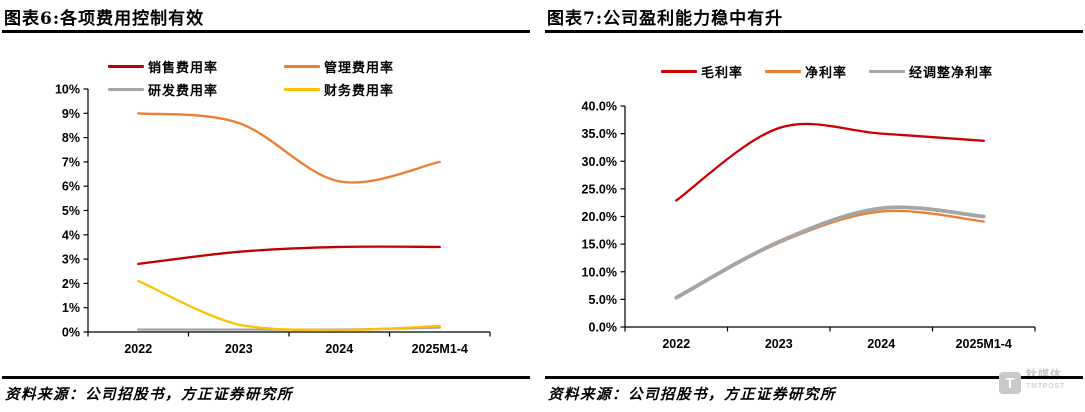  What do you see at coordinates (830, 162) in the screenshot?
I see `series-line-gross-margin` at bounding box center [830, 162].